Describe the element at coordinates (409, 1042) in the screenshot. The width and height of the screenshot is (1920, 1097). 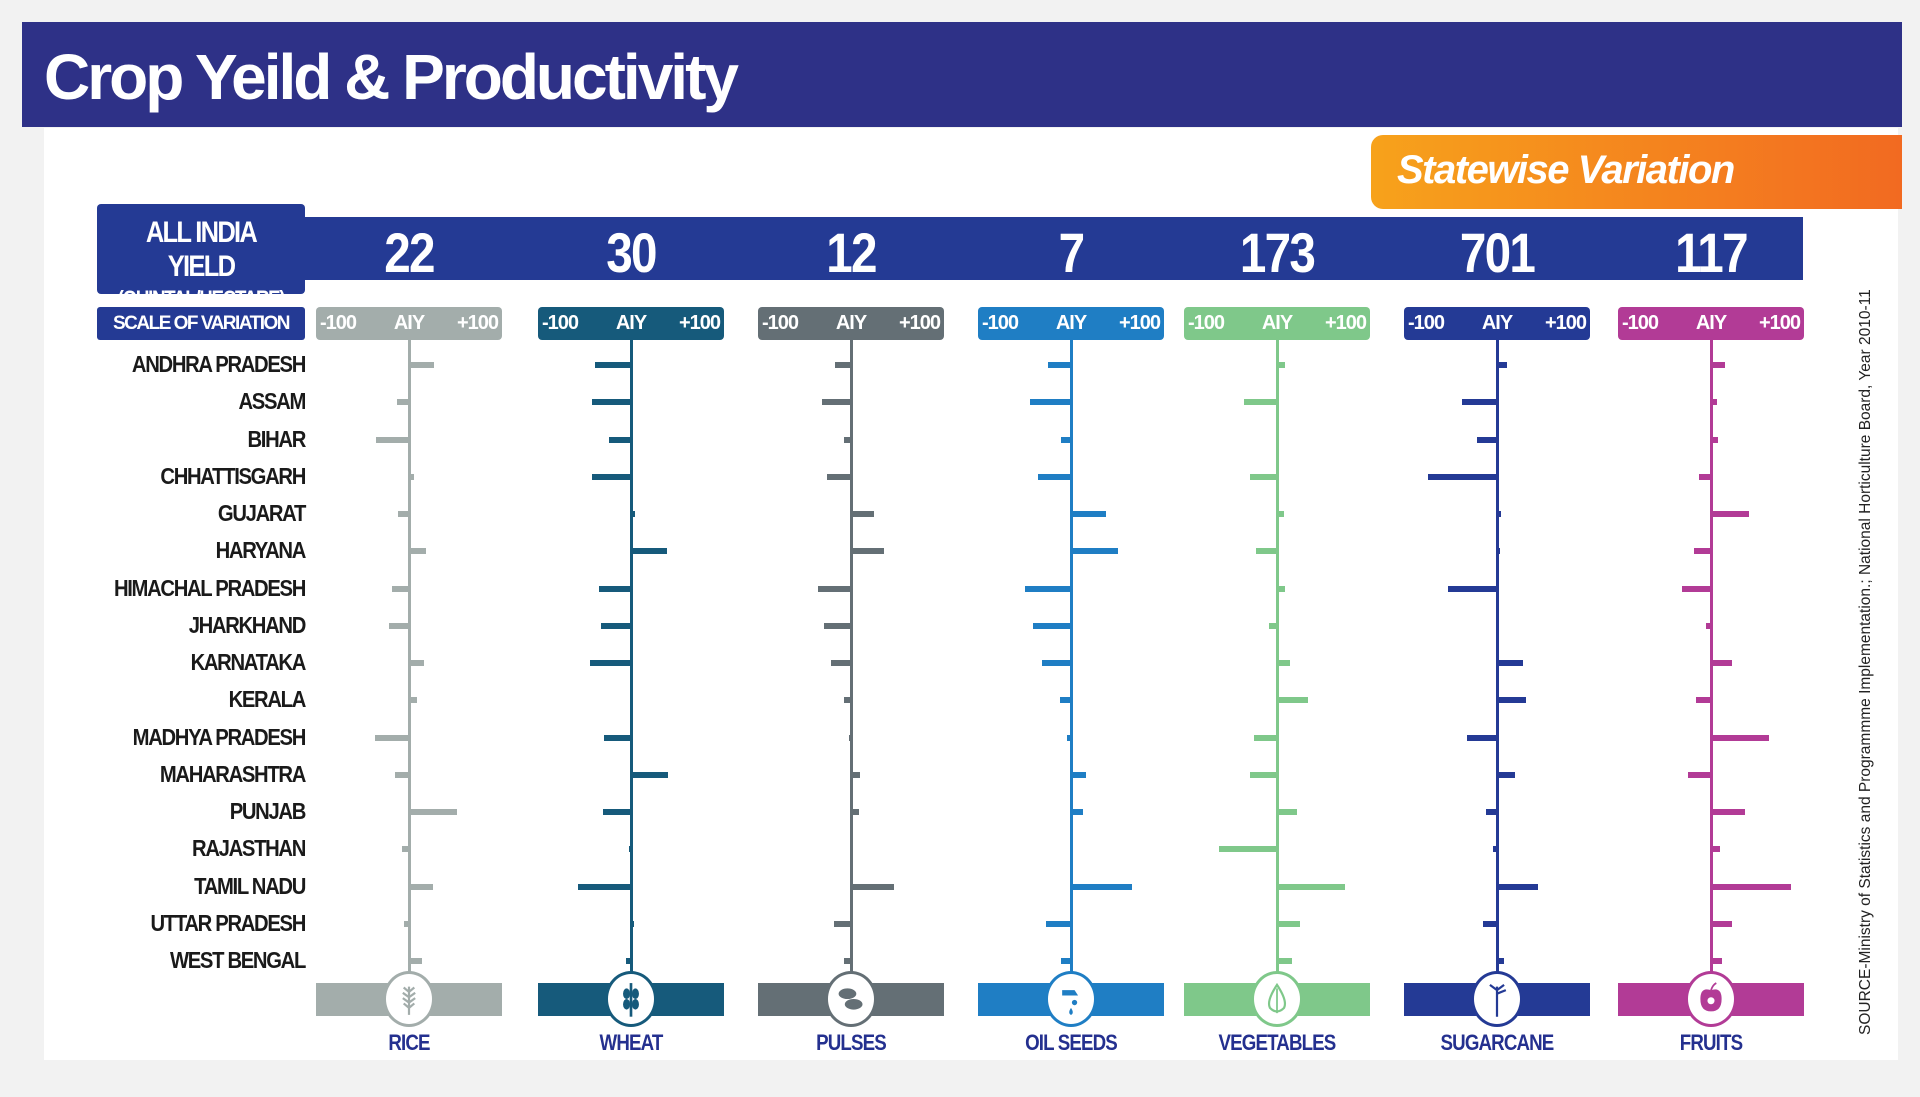
I see `crop-label: RICE` at that location.